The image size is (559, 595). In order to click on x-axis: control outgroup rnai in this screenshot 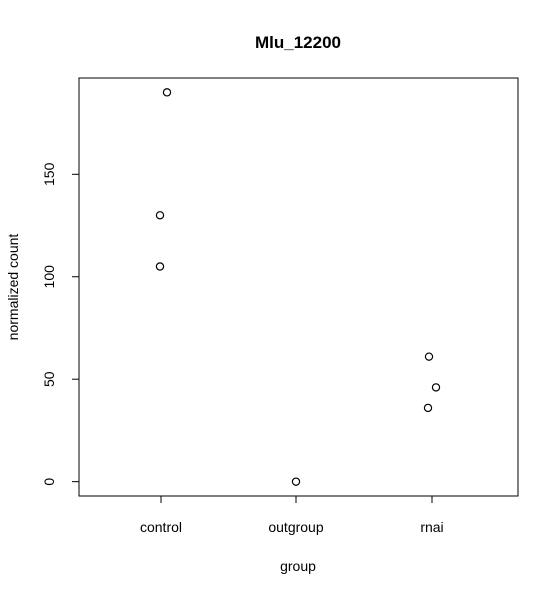, I will do `click(292, 515)`.